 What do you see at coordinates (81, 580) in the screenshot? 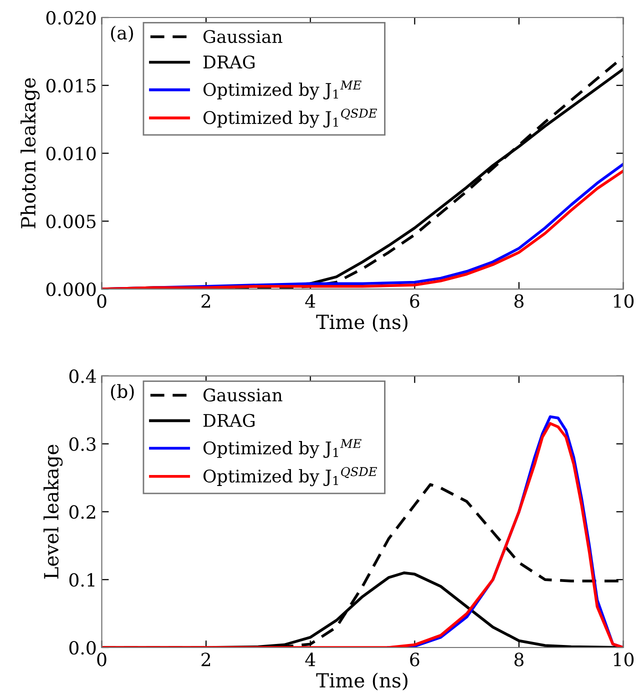
I see `y-tick-label: 0.1` at bounding box center [81, 580].